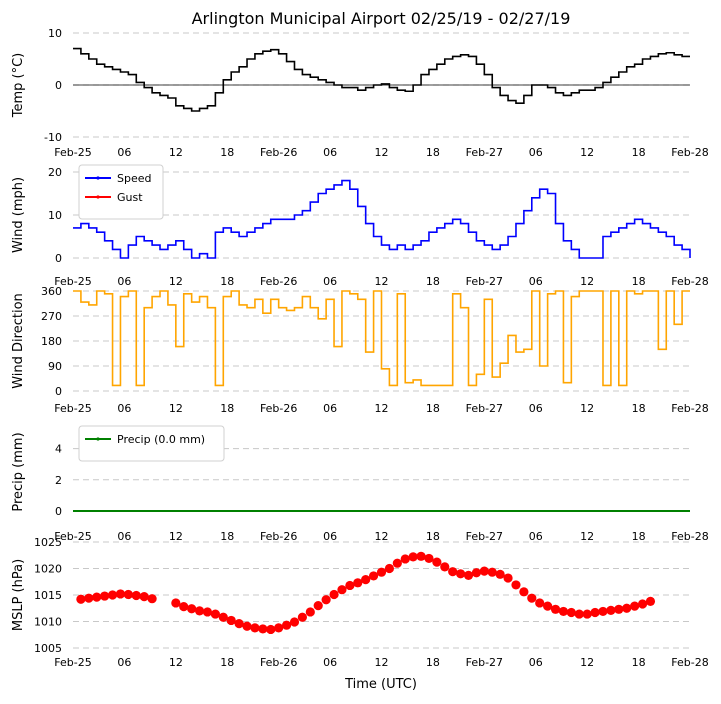  Describe the element at coordinates (51, 291) in the screenshot. I see `y-tick-label: 360` at that location.